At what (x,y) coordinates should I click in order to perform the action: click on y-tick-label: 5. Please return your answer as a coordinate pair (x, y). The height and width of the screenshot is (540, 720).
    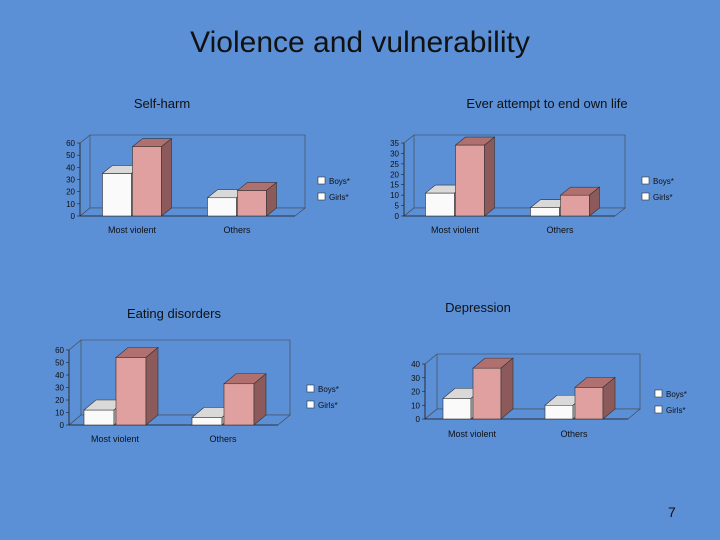
    Looking at the image, I should click on (397, 206).